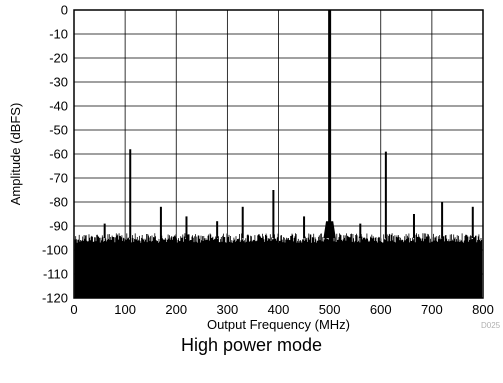  Describe the element at coordinates (58, 202) in the screenshot. I see `y-tick-label: -80` at that location.